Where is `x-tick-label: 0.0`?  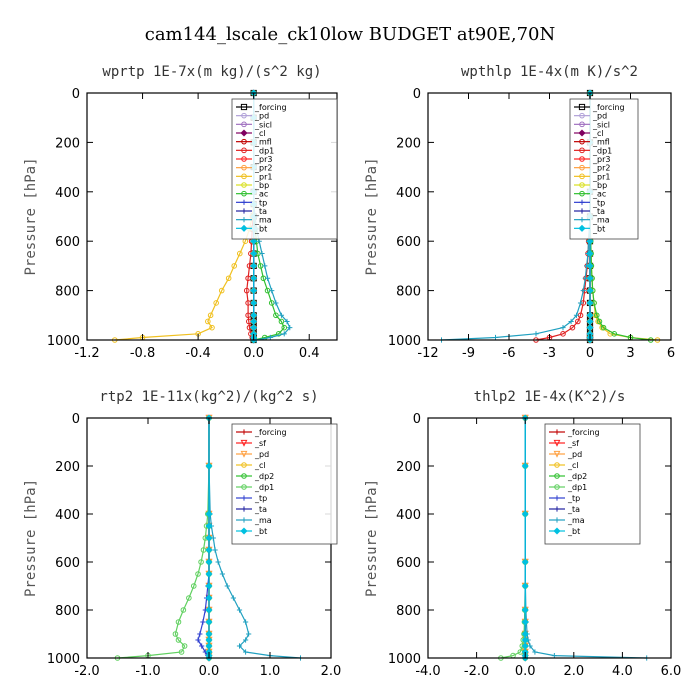 x-tick-label: 0.0 is located at coordinates (209, 671).